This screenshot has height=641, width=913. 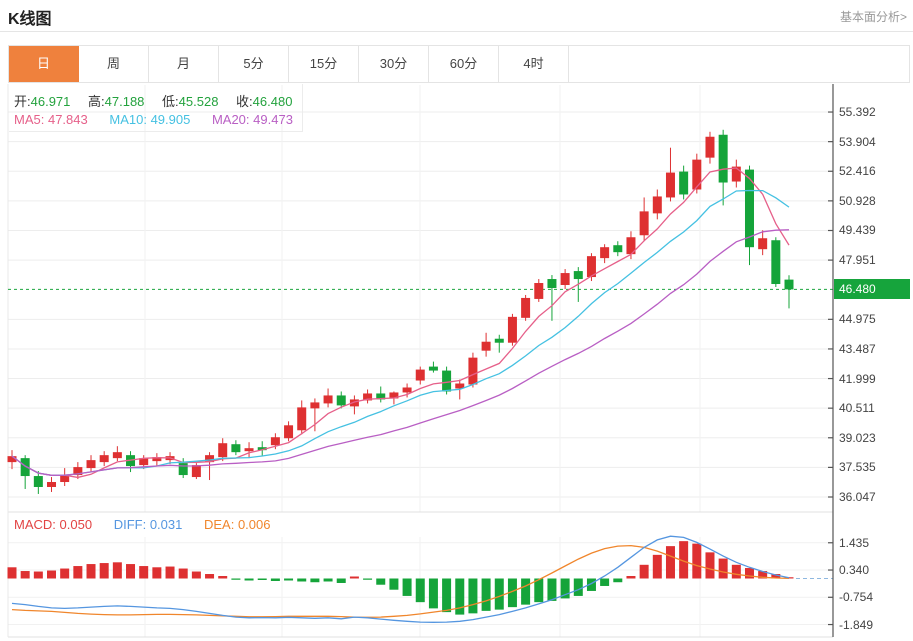 What do you see at coordinates (739, 64) in the screenshot?
I see `tabbar-filler` at bounding box center [739, 64].